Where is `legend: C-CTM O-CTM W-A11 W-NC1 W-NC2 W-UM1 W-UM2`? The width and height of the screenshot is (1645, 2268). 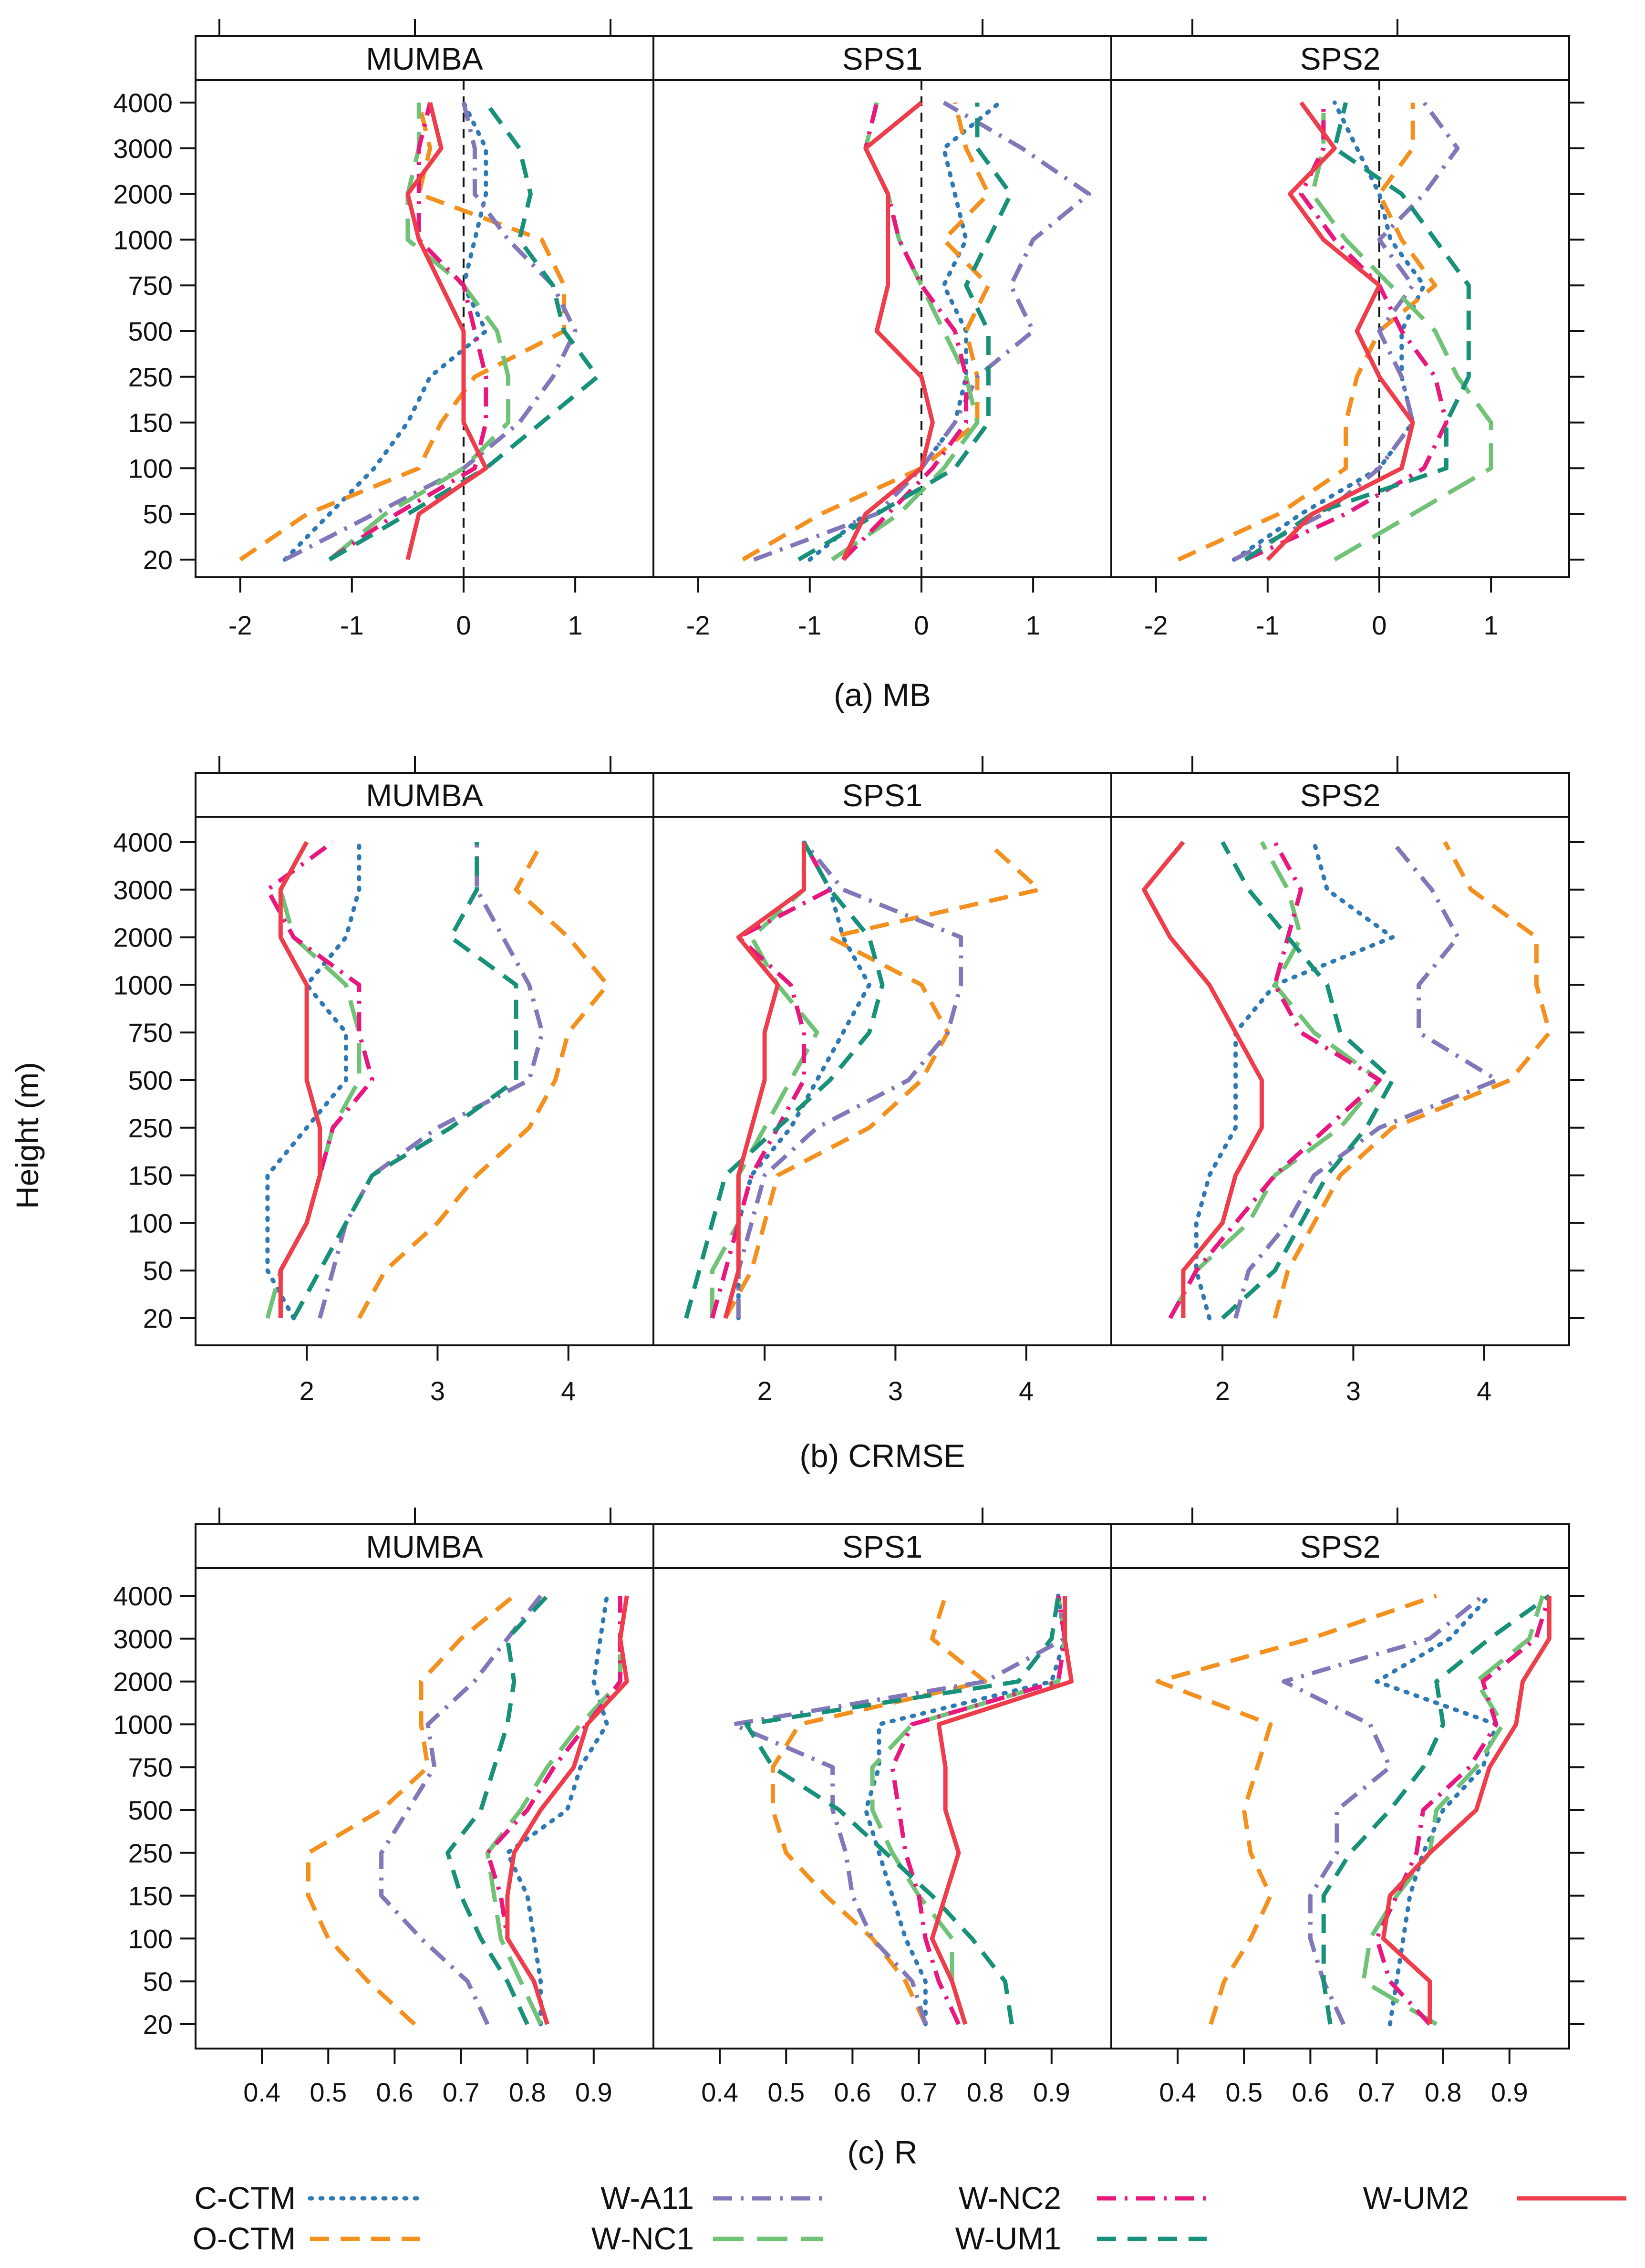 legend: C-CTM O-CTM W-A11 W-NC1 W-NC2 W-UM1 W-UM2 is located at coordinates (909, 2218).